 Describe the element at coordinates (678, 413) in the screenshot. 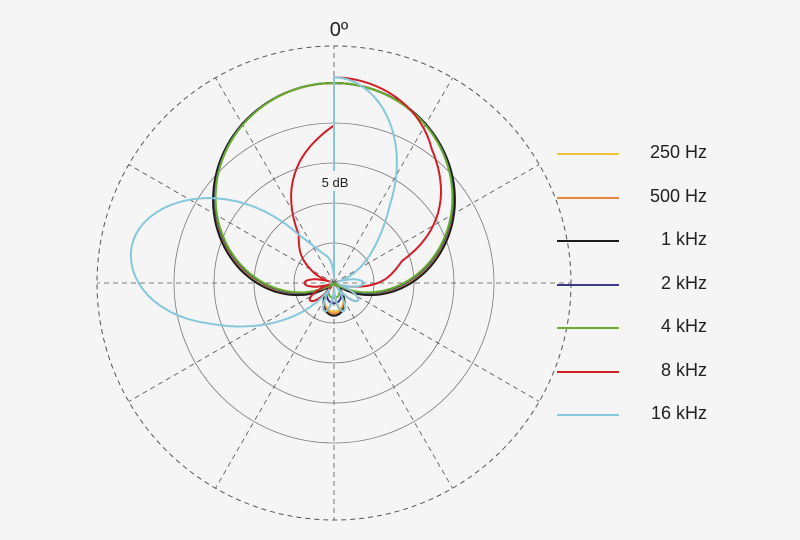

I see `legend-label: 16 kHz` at that location.